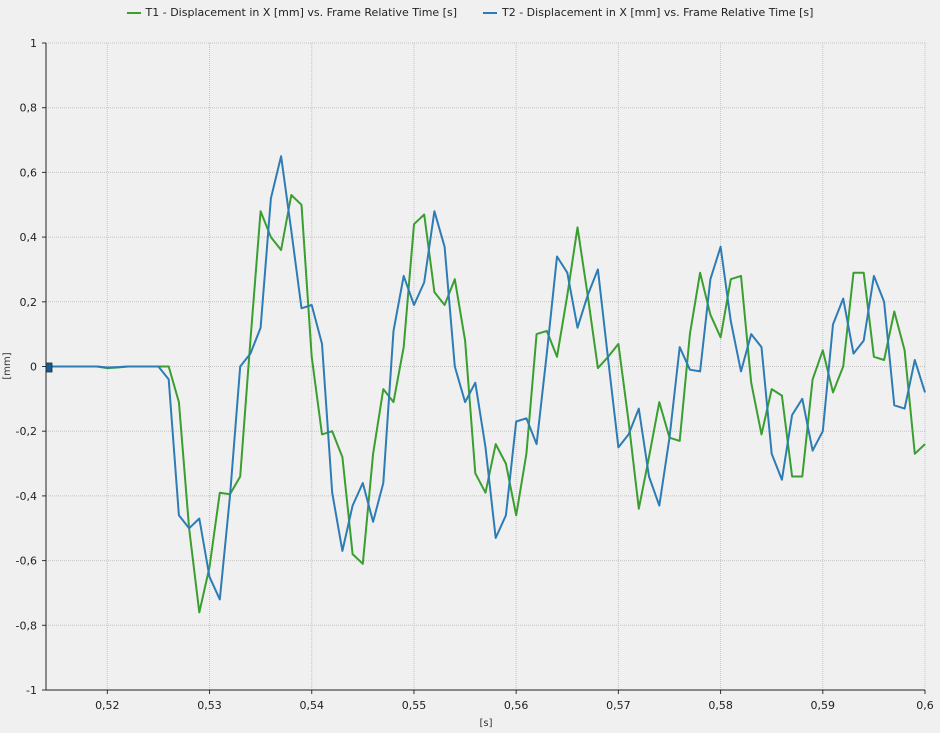 This screenshot has width=940, height=733. I want to click on x-tick-label: 0,58, so click(720, 705).